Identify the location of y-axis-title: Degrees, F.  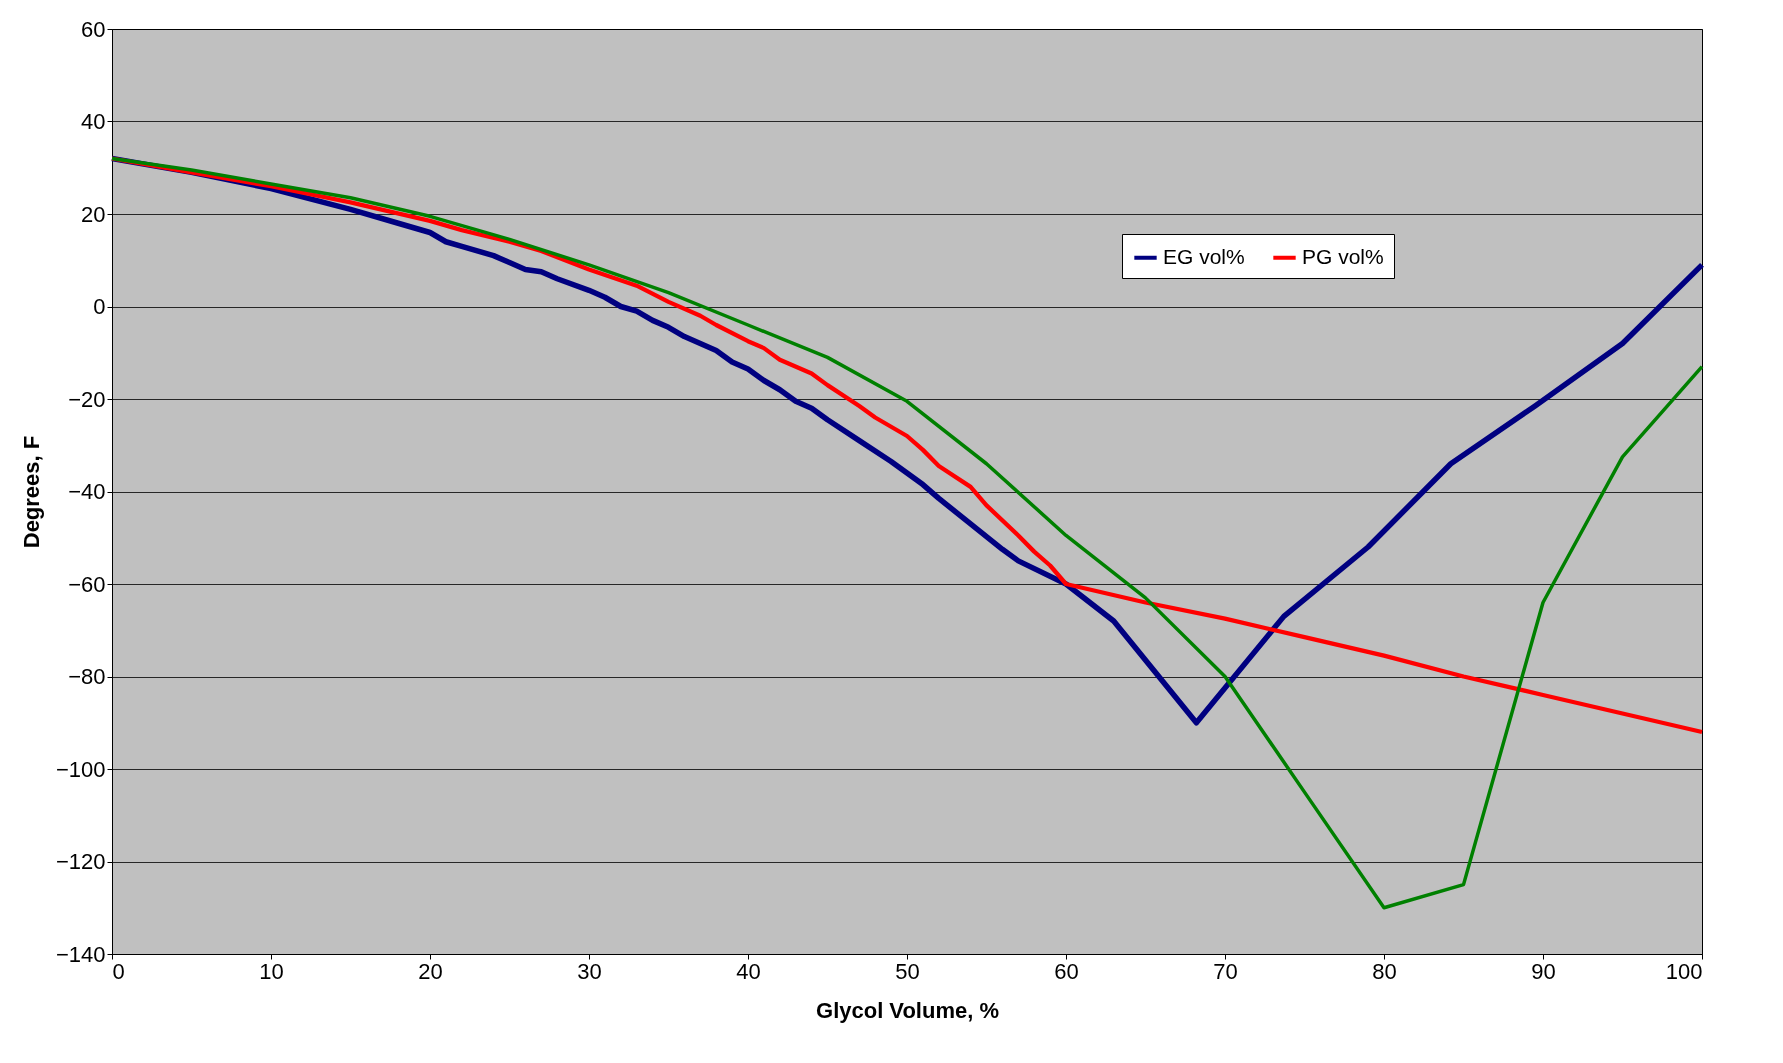
(31, 492).